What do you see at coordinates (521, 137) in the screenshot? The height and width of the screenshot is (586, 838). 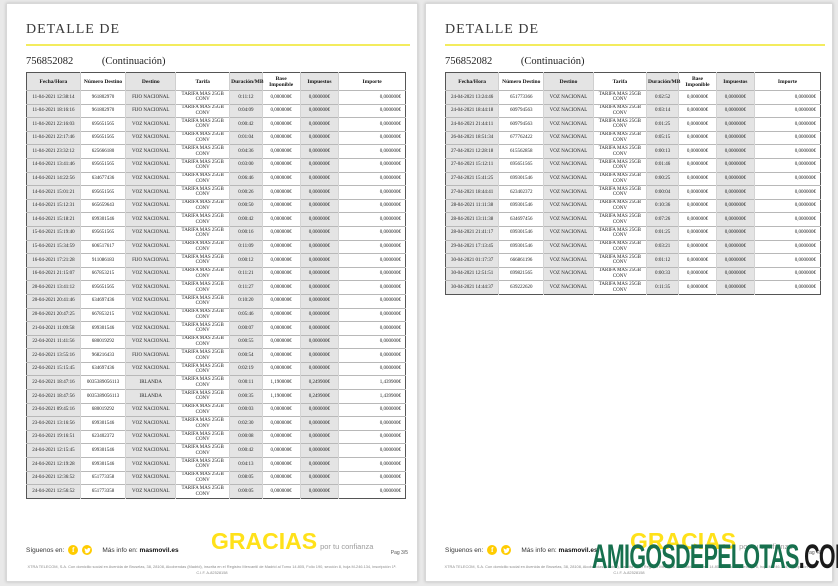 I see `table-cell: 677762422` at bounding box center [521, 137].